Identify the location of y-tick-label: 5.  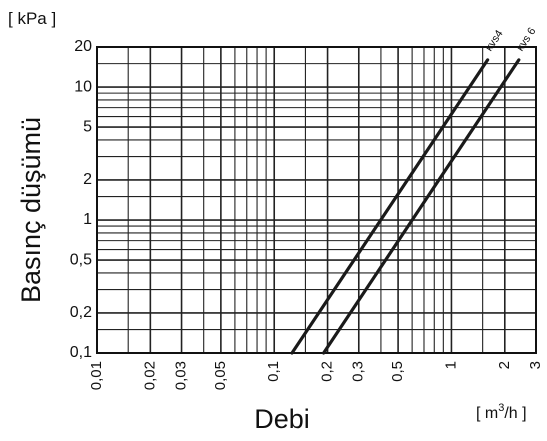
(87, 126).